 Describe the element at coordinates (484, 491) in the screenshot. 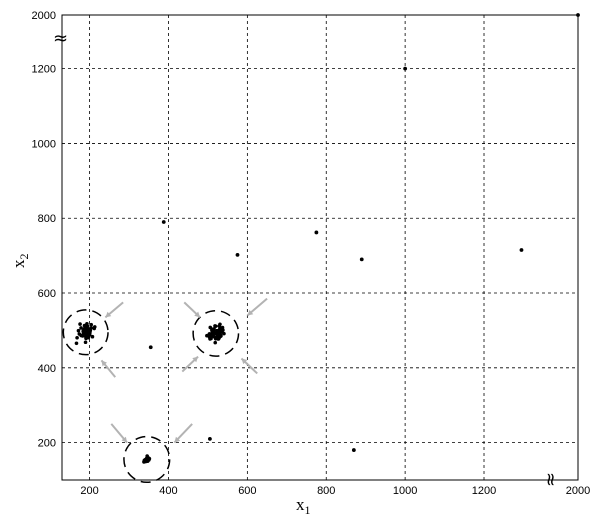

I see `x-tick-label: 1200` at that location.